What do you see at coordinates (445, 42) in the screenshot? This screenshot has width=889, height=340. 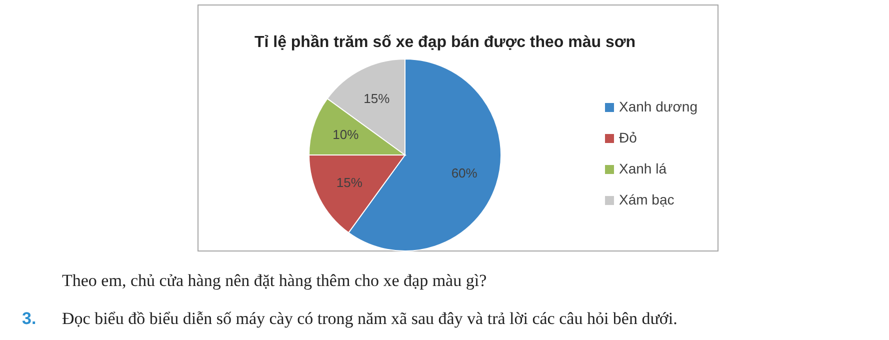 I see `chart-title: Tỉ lệ phần trăm số xe đạp bán được theo màu sơn` at bounding box center [445, 42].